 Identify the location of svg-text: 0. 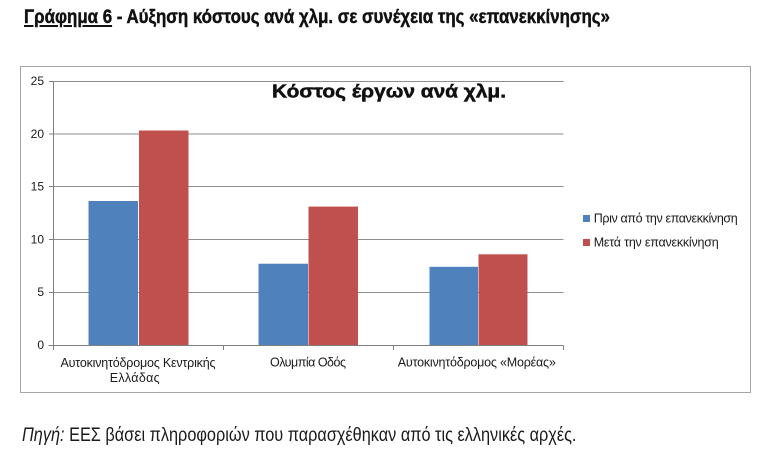
(40, 345).